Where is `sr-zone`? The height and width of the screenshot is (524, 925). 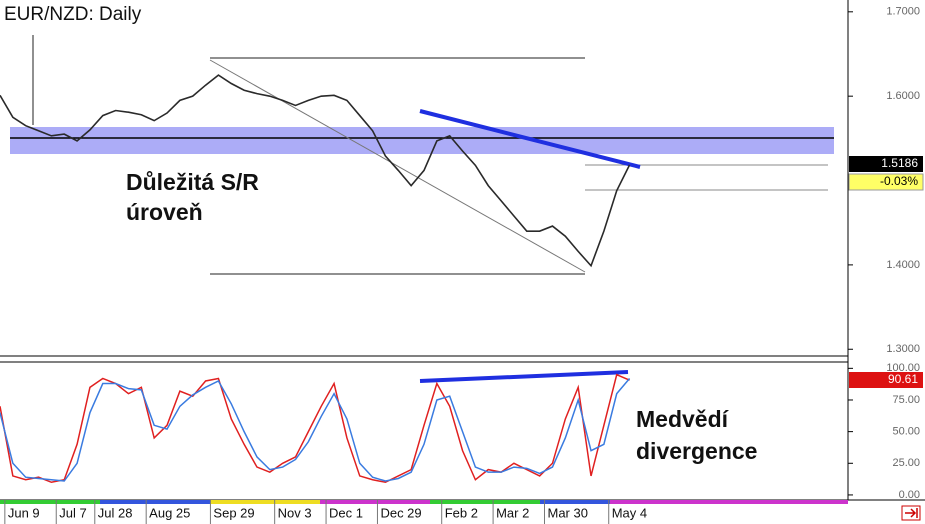
sr-zone is located at coordinates (422, 140).